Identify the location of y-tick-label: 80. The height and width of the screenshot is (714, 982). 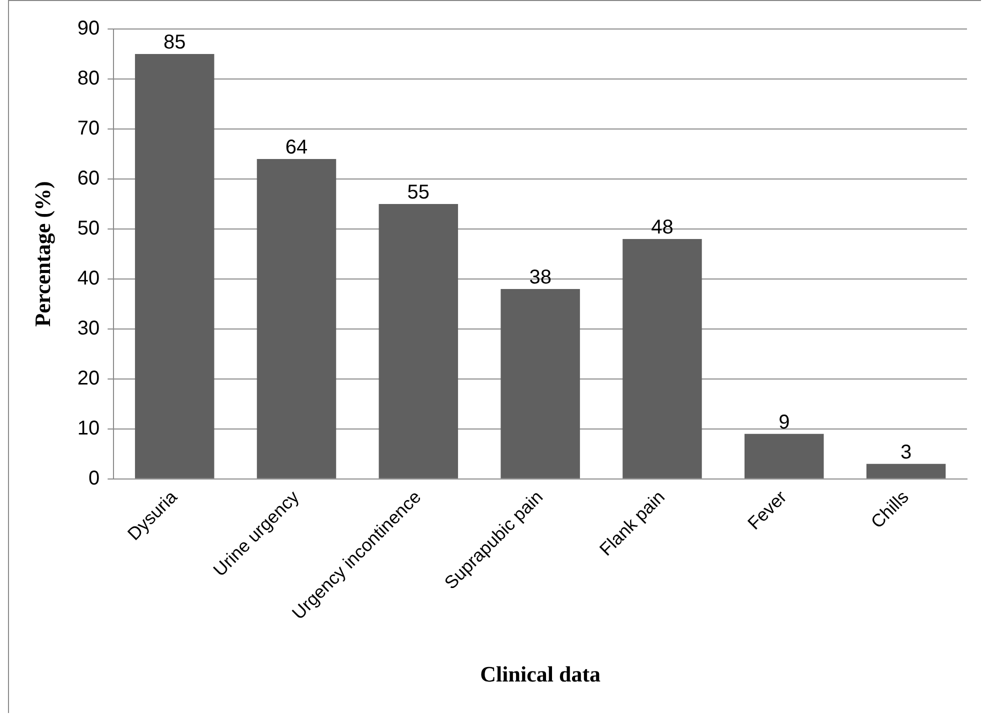
(88, 79).